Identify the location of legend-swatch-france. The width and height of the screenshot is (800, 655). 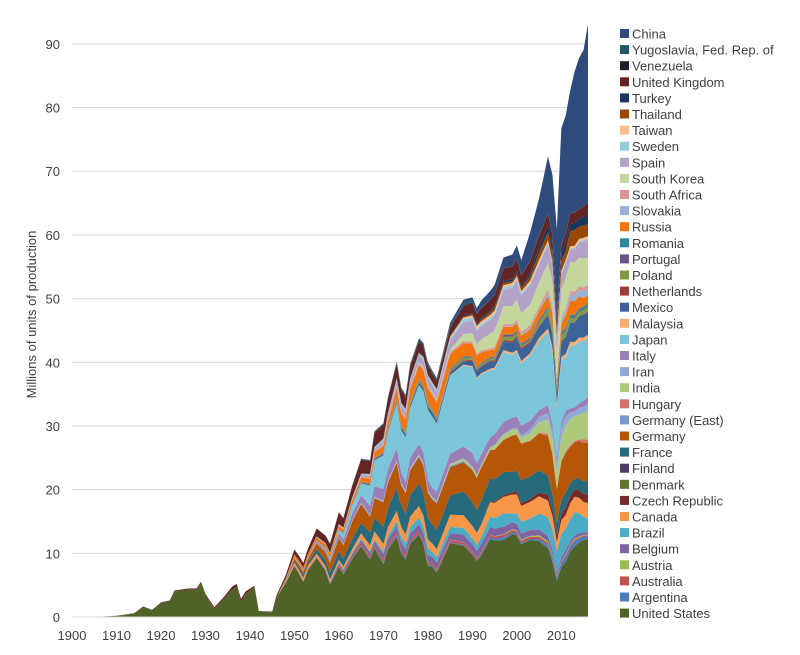
(624, 452).